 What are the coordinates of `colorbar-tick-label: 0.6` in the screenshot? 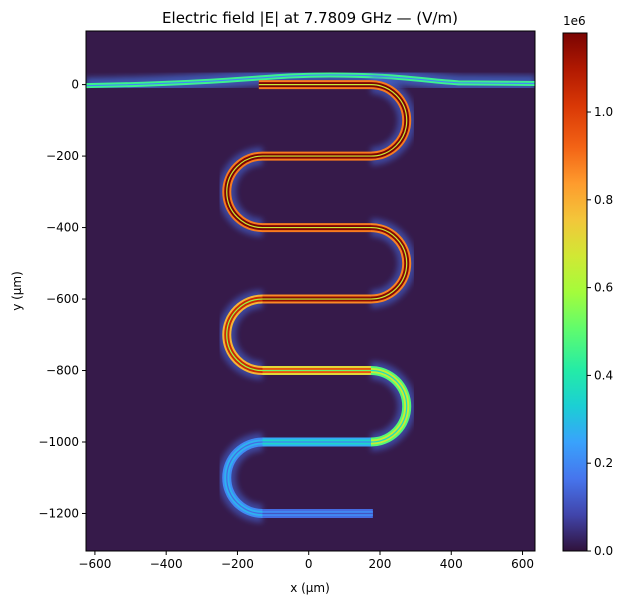 It's located at (603, 288).